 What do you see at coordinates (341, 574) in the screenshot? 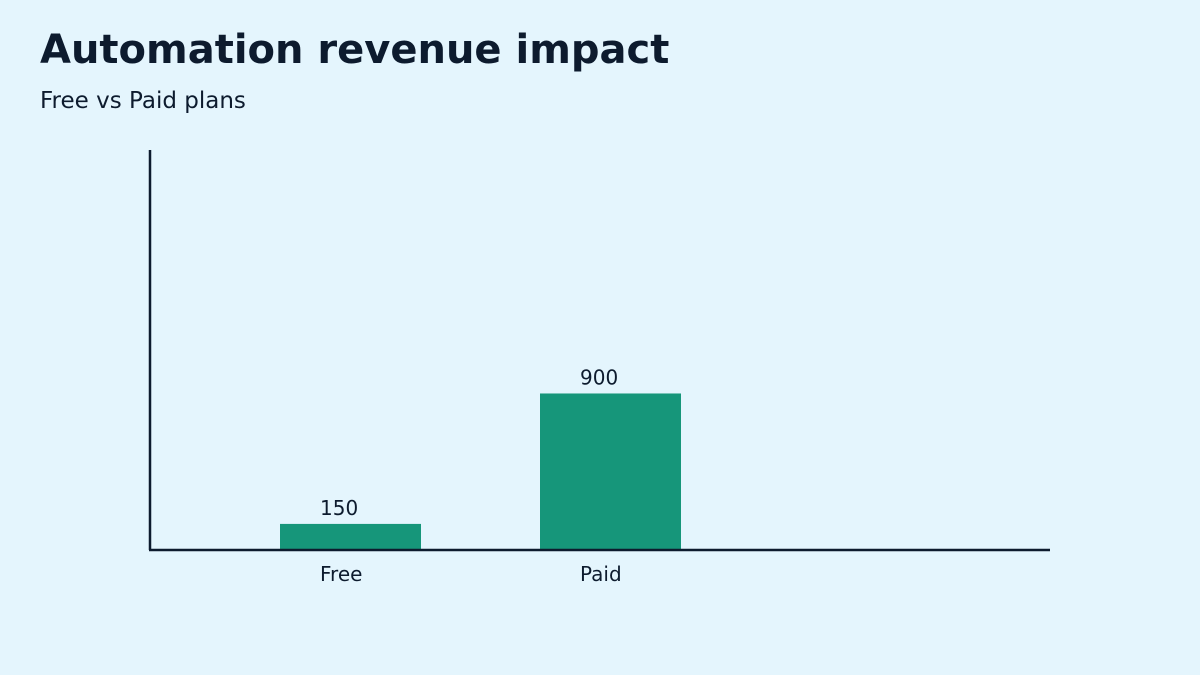
I see `x-tick-label-free: Free` at bounding box center [341, 574].